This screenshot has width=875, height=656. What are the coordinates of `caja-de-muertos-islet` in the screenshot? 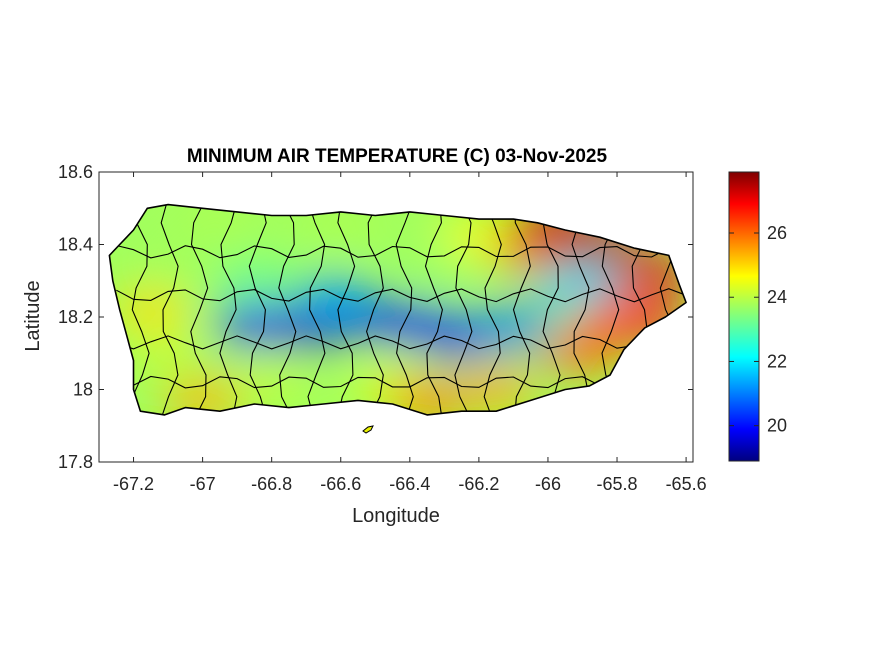 It's located at (368, 429).